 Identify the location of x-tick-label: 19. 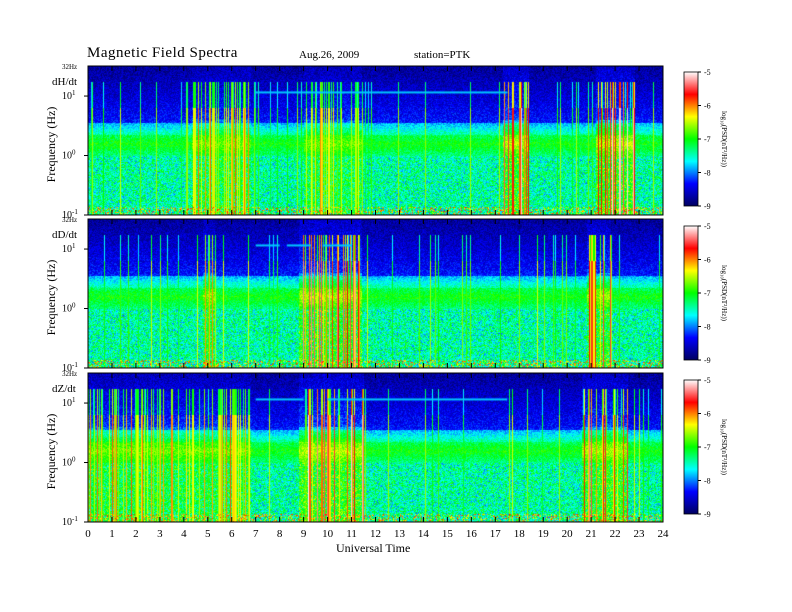
(544, 534).